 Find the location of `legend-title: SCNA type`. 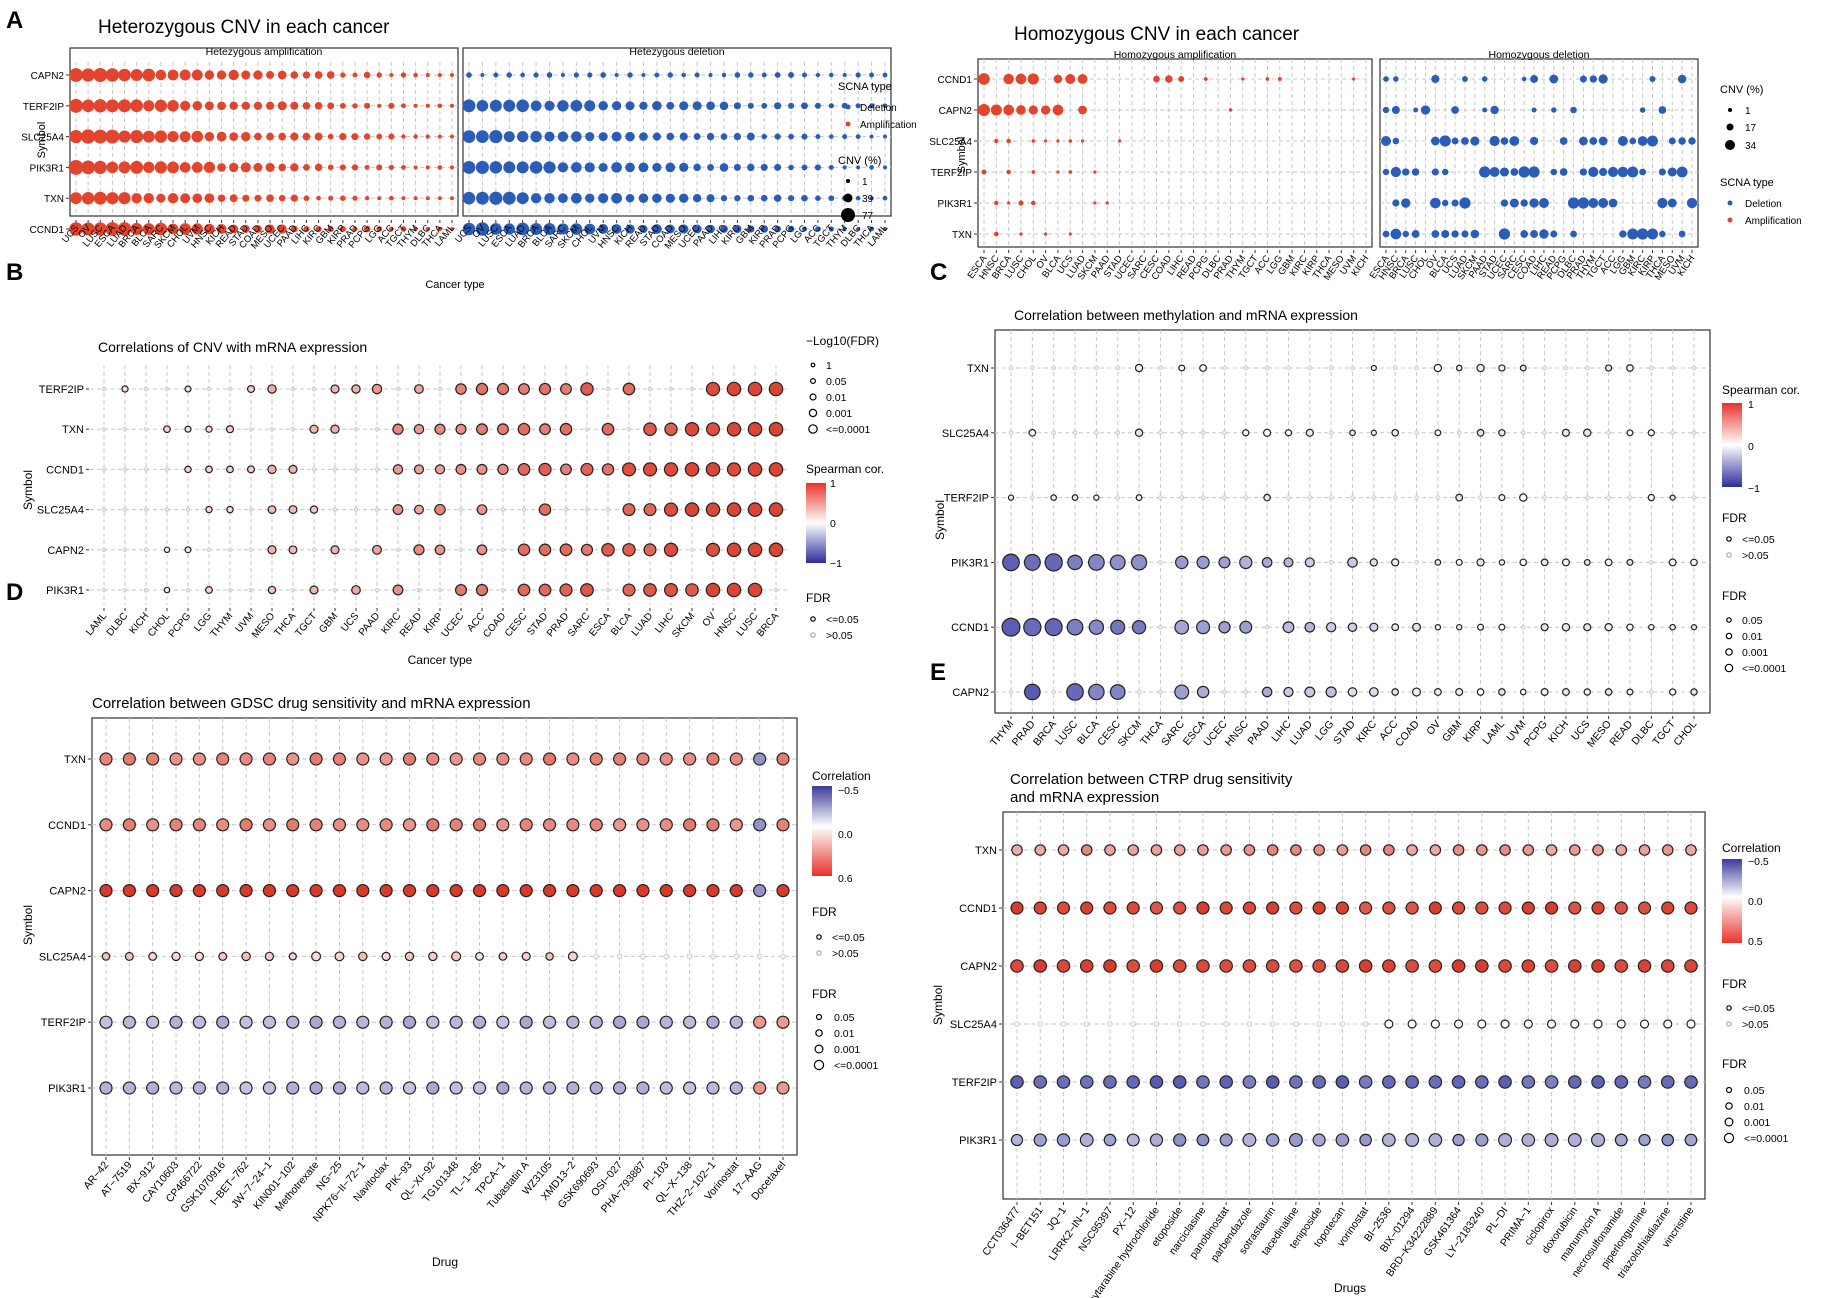

legend-title: SCNA type is located at coordinates (865, 87).